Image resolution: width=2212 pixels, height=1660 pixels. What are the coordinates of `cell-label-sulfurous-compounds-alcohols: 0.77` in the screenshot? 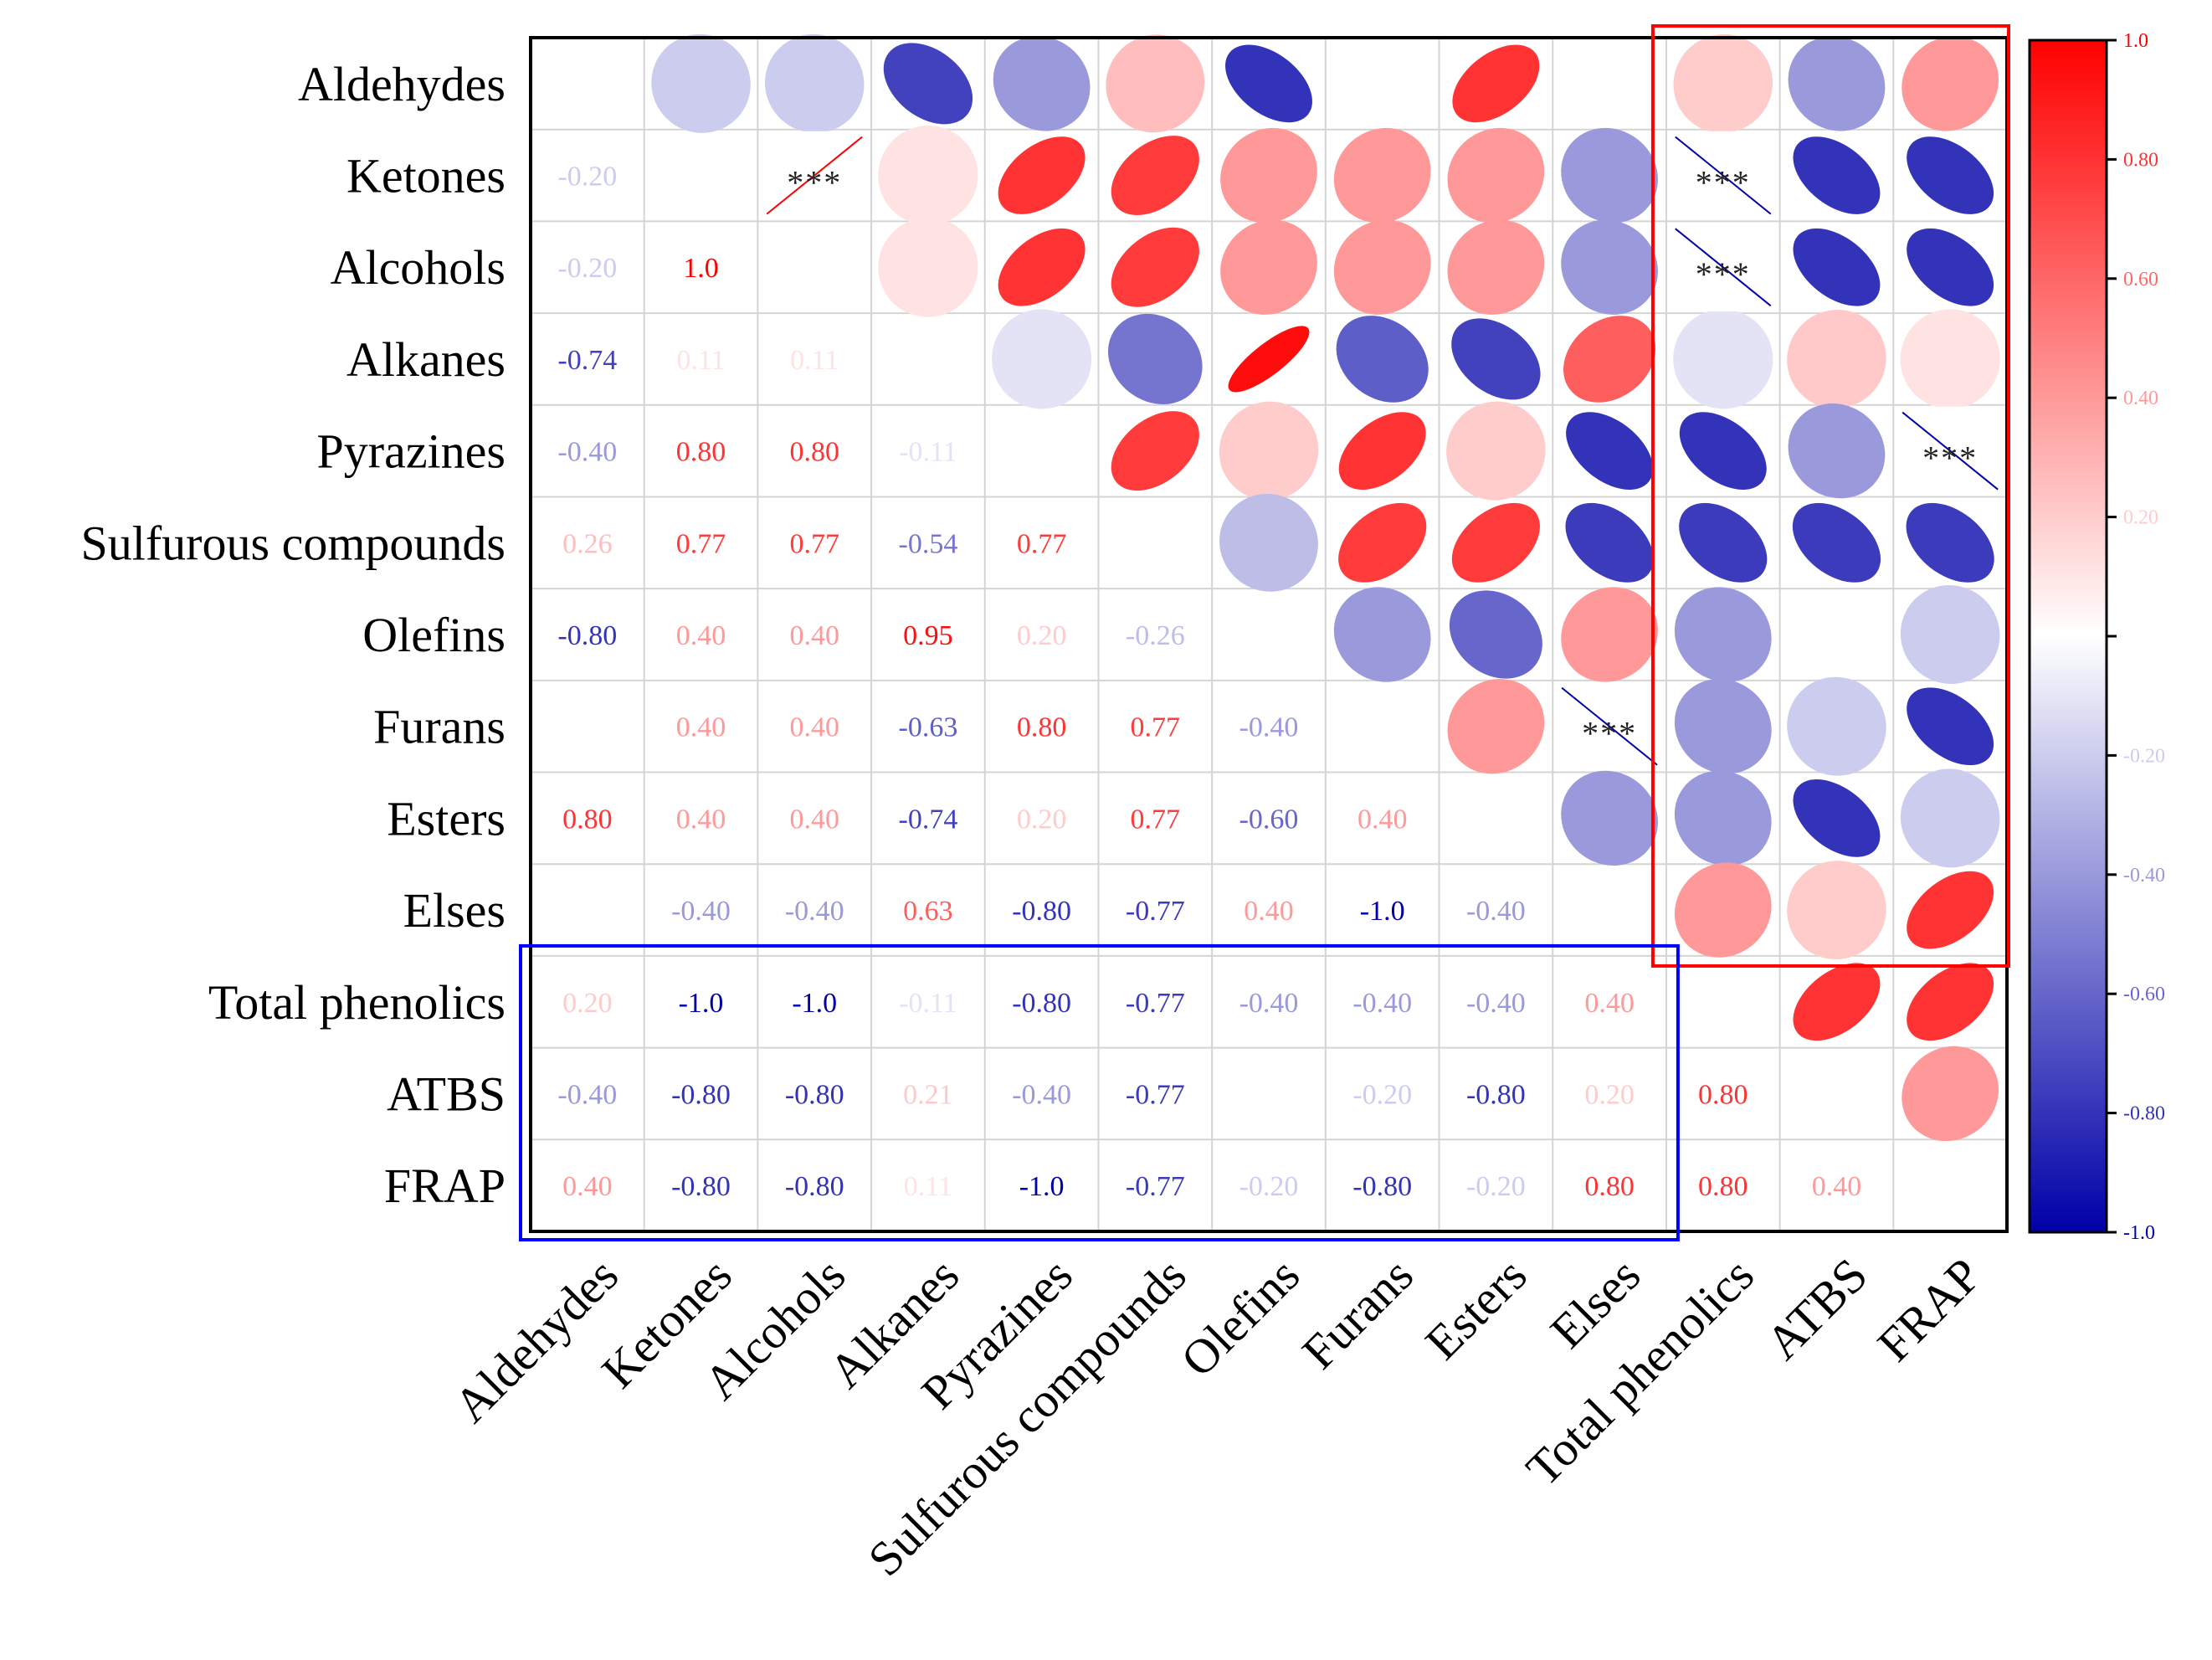 It's located at (814, 543).